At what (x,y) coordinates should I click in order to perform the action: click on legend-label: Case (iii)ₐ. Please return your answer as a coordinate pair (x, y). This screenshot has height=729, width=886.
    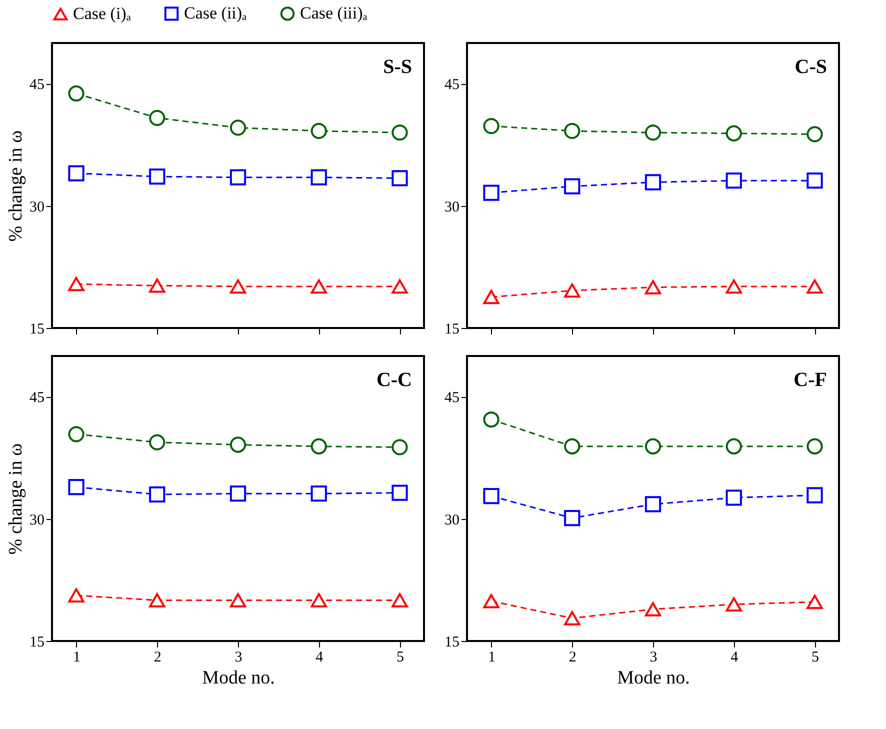
    Looking at the image, I should click on (334, 13).